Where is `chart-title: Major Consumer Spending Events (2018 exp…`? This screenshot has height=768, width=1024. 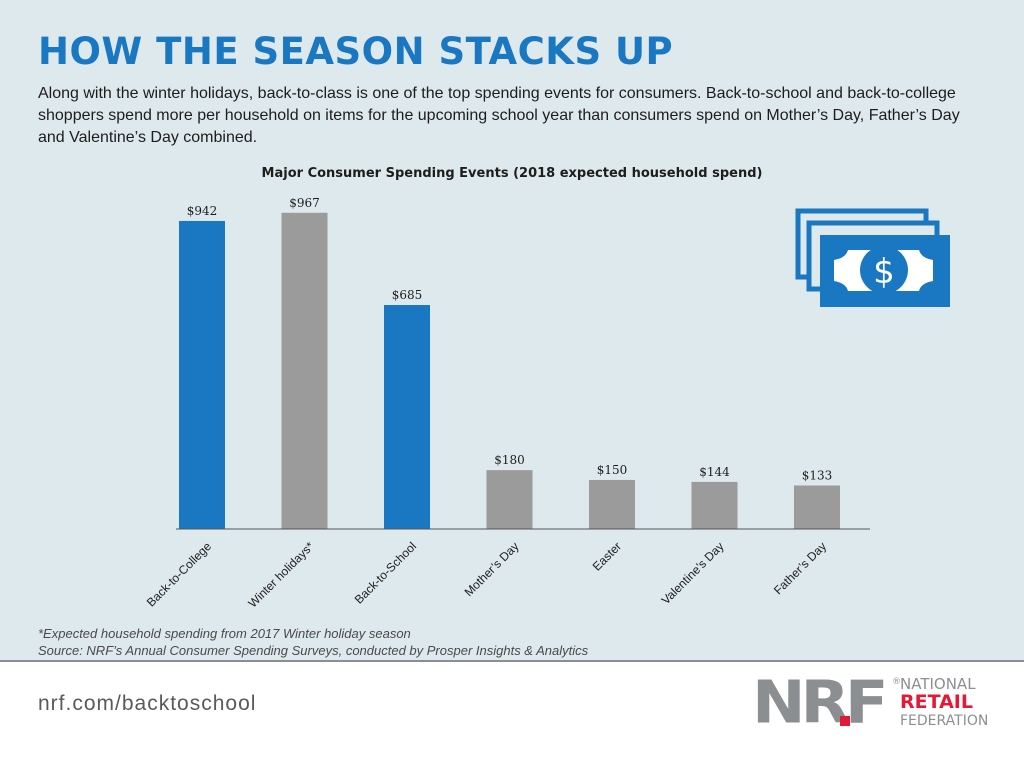 chart-title: Major Consumer Spending Events (2018 exp… is located at coordinates (512, 173).